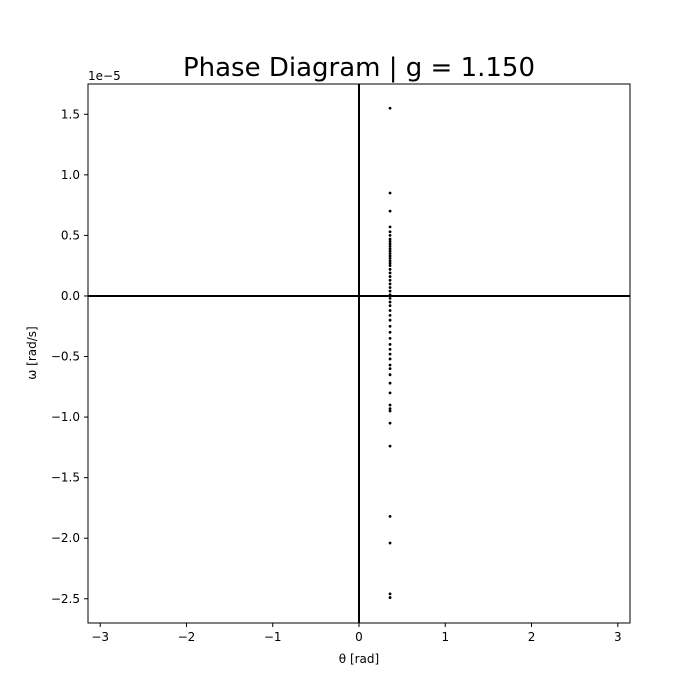 The image size is (700, 700). I want to click on x-tick-label: 2, so click(532, 637).